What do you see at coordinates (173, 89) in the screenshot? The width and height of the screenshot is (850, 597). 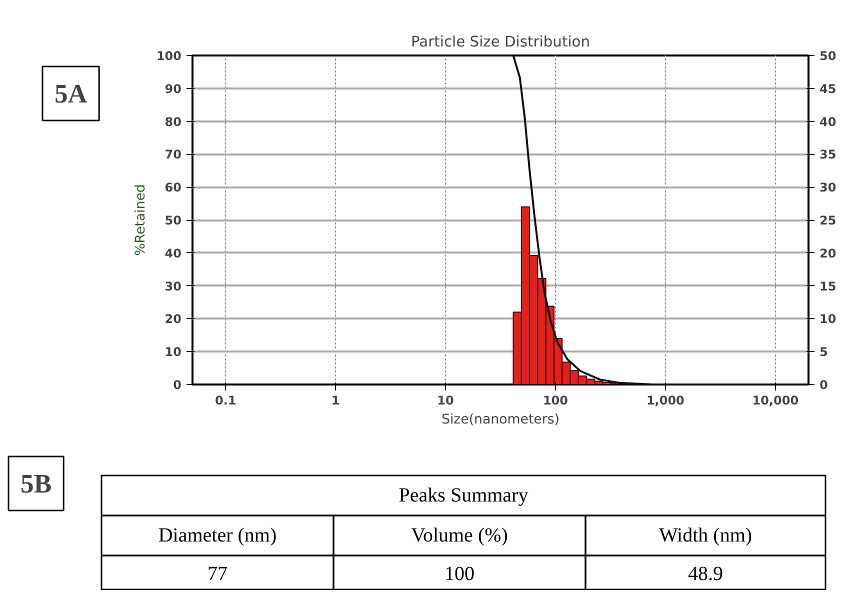 I see `y-tick-label: 90` at bounding box center [173, 89].